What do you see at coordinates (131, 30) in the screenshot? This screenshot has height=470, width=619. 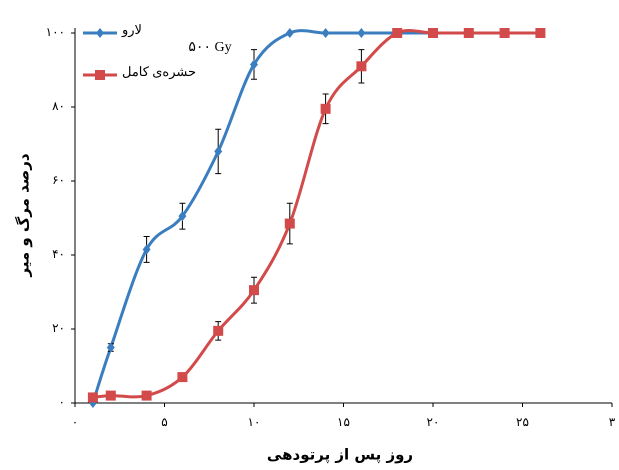 I see `legend-label: لارو` at bounding box center [131, 30].